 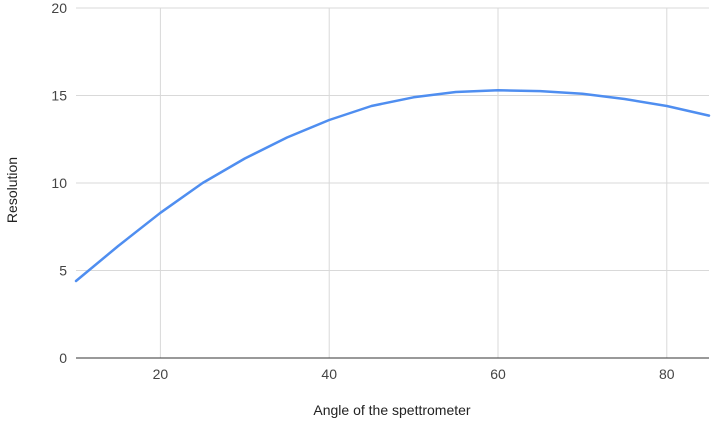 What do you see at coordinates (59, 96) in the screenshot?
I see `y-tick-label: 15` at bounding box center [59, 96].